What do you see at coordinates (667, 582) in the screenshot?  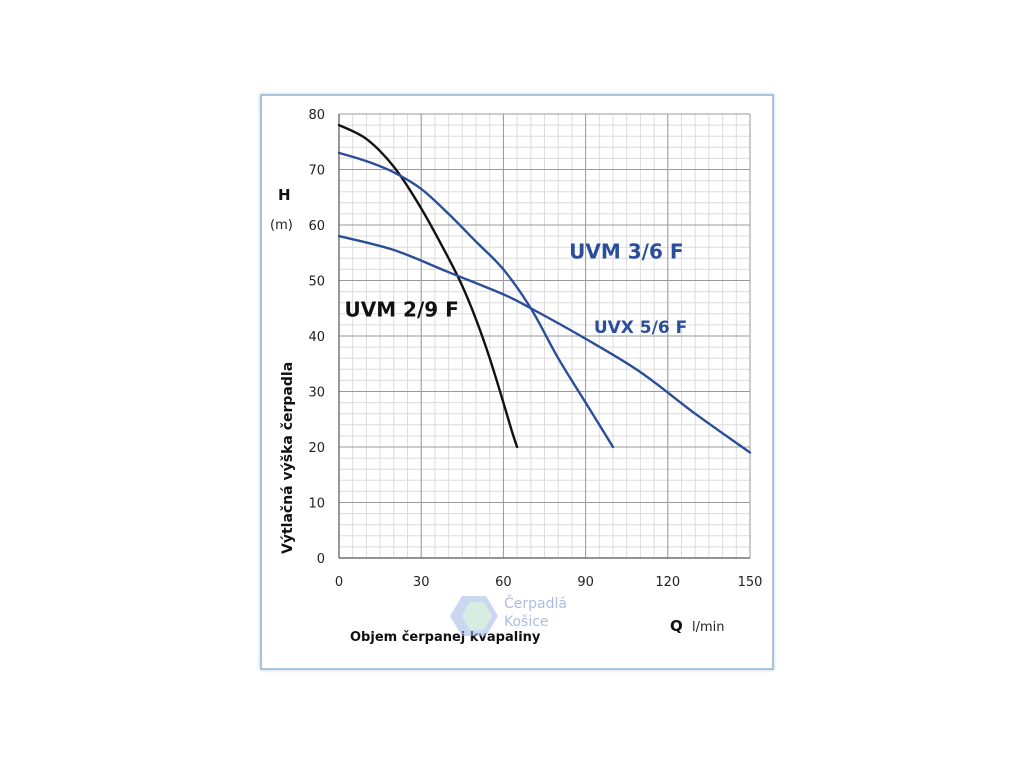 I see `x-tick-label: 120` at bounding box center [667, 582].